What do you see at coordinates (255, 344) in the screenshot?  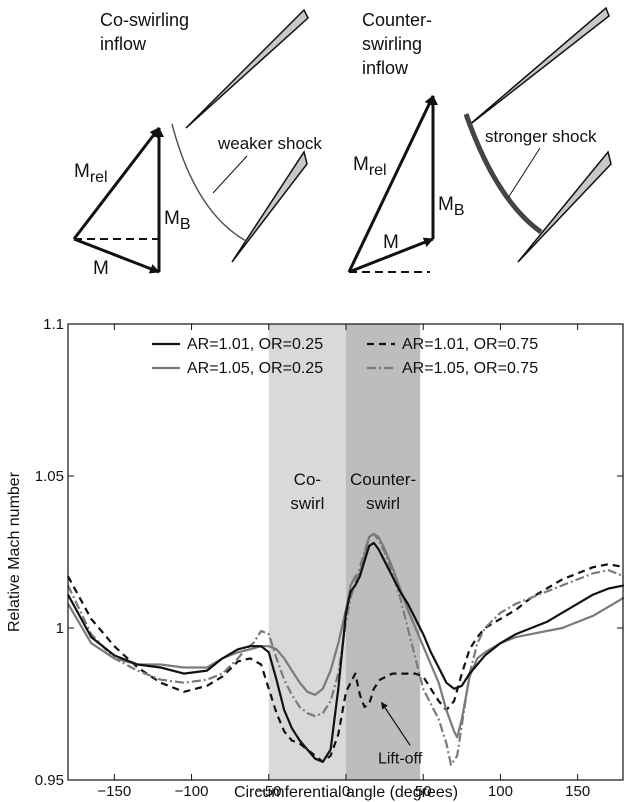 I see `legend-label-0: AR=1.01, OR=0.25` at bounding box center [255, 344].